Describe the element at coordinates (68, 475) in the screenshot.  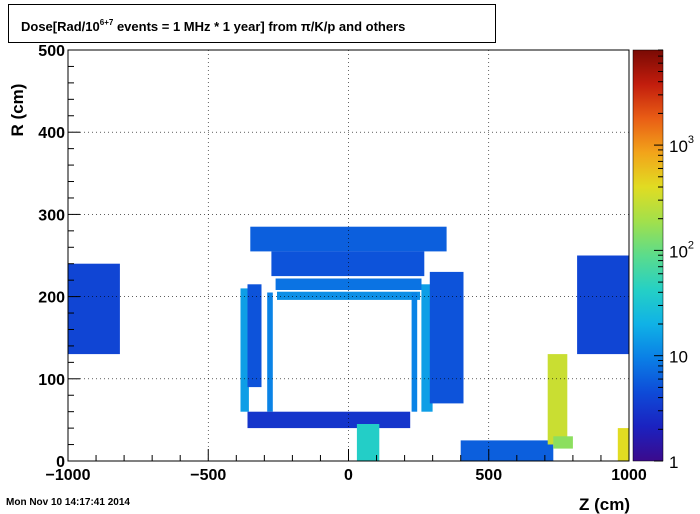
I see `x-tick-label: −1000` at that location.